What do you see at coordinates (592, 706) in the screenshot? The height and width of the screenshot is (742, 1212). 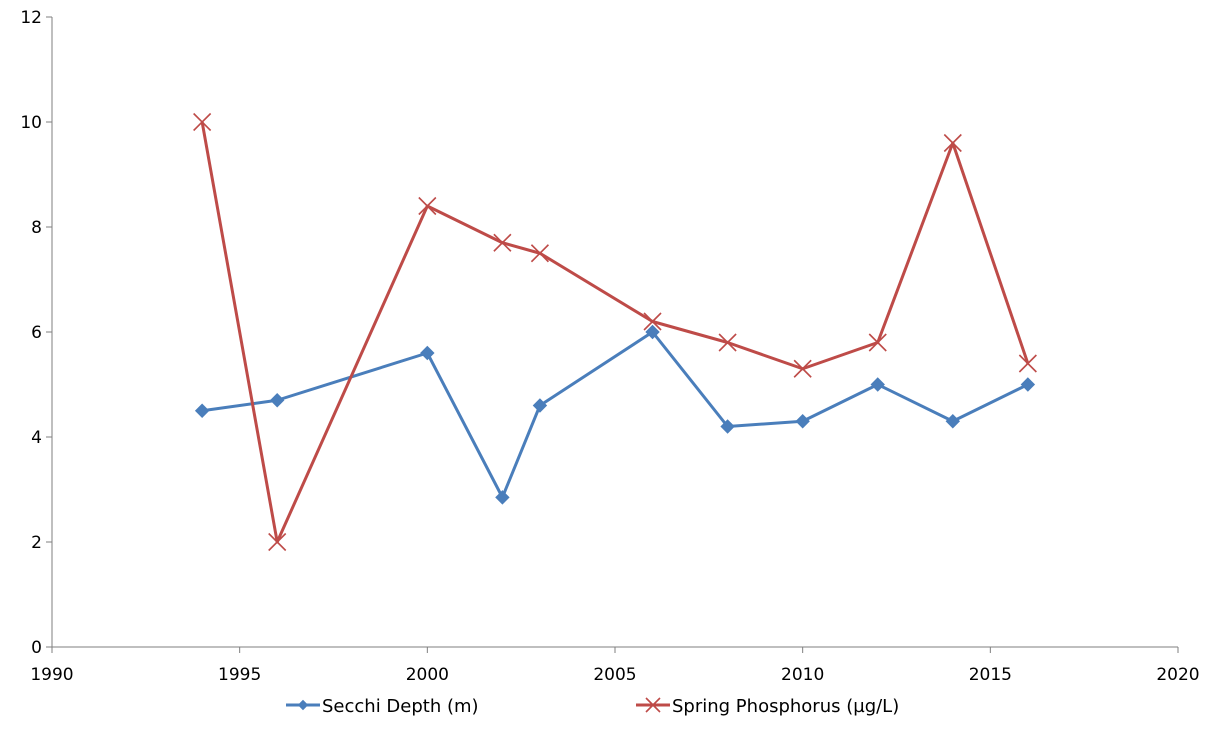 I see `legend: Secchi Depth (m) Spring Phosphorus (µg/L)` at bounding box center [592, 706].